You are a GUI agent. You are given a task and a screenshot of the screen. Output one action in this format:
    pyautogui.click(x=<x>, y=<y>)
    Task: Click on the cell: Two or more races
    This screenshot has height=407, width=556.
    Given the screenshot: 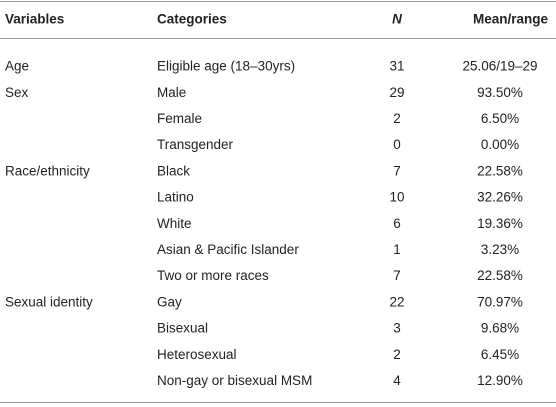 What is the action you would take?
    pyautogui.click(x=213, y=275)
    